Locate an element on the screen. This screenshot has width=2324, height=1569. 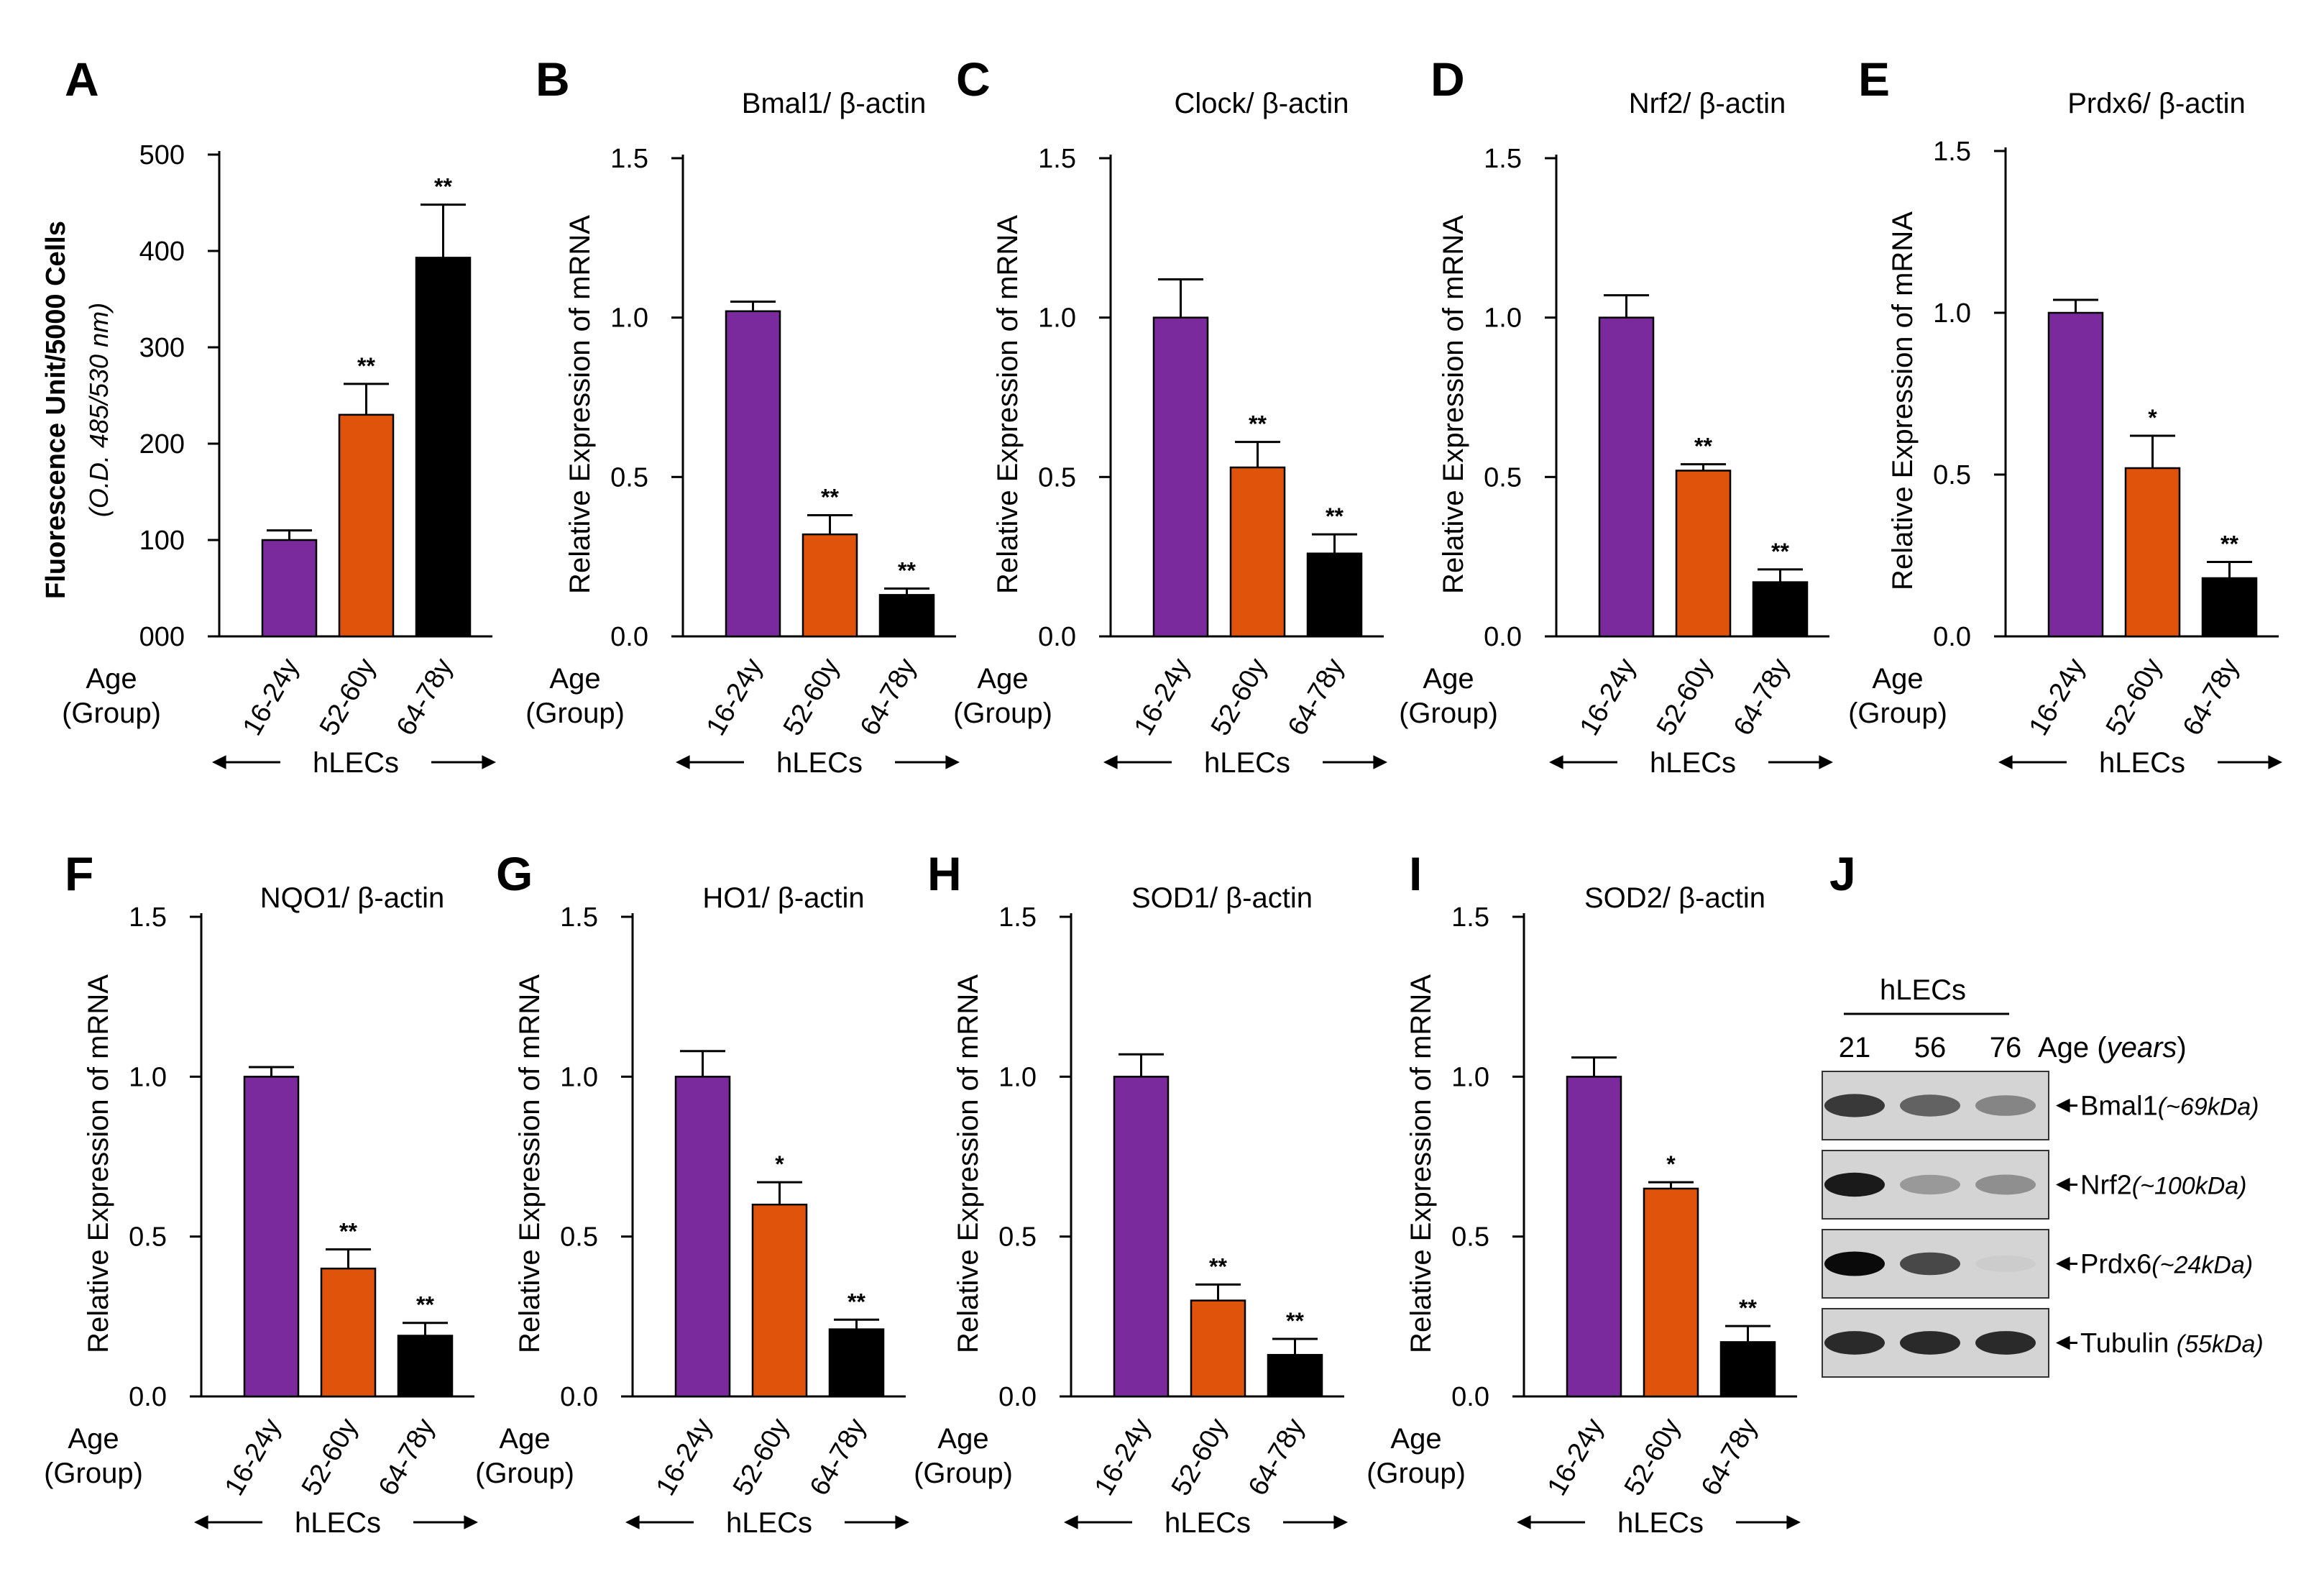
protein-name: Tubulin is located at coordinates (2129, 1344).